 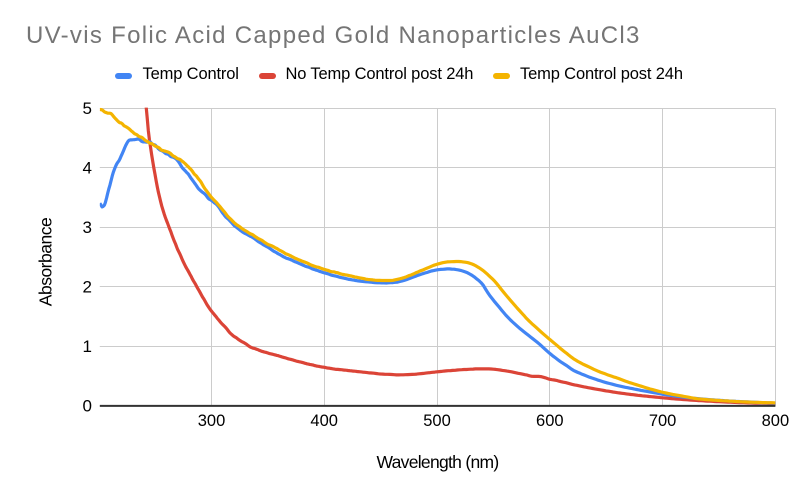 What do you see at coordinates (87, 108) in the screenshot?
I see `svg-text: 5` at bounding box center [87, 108].